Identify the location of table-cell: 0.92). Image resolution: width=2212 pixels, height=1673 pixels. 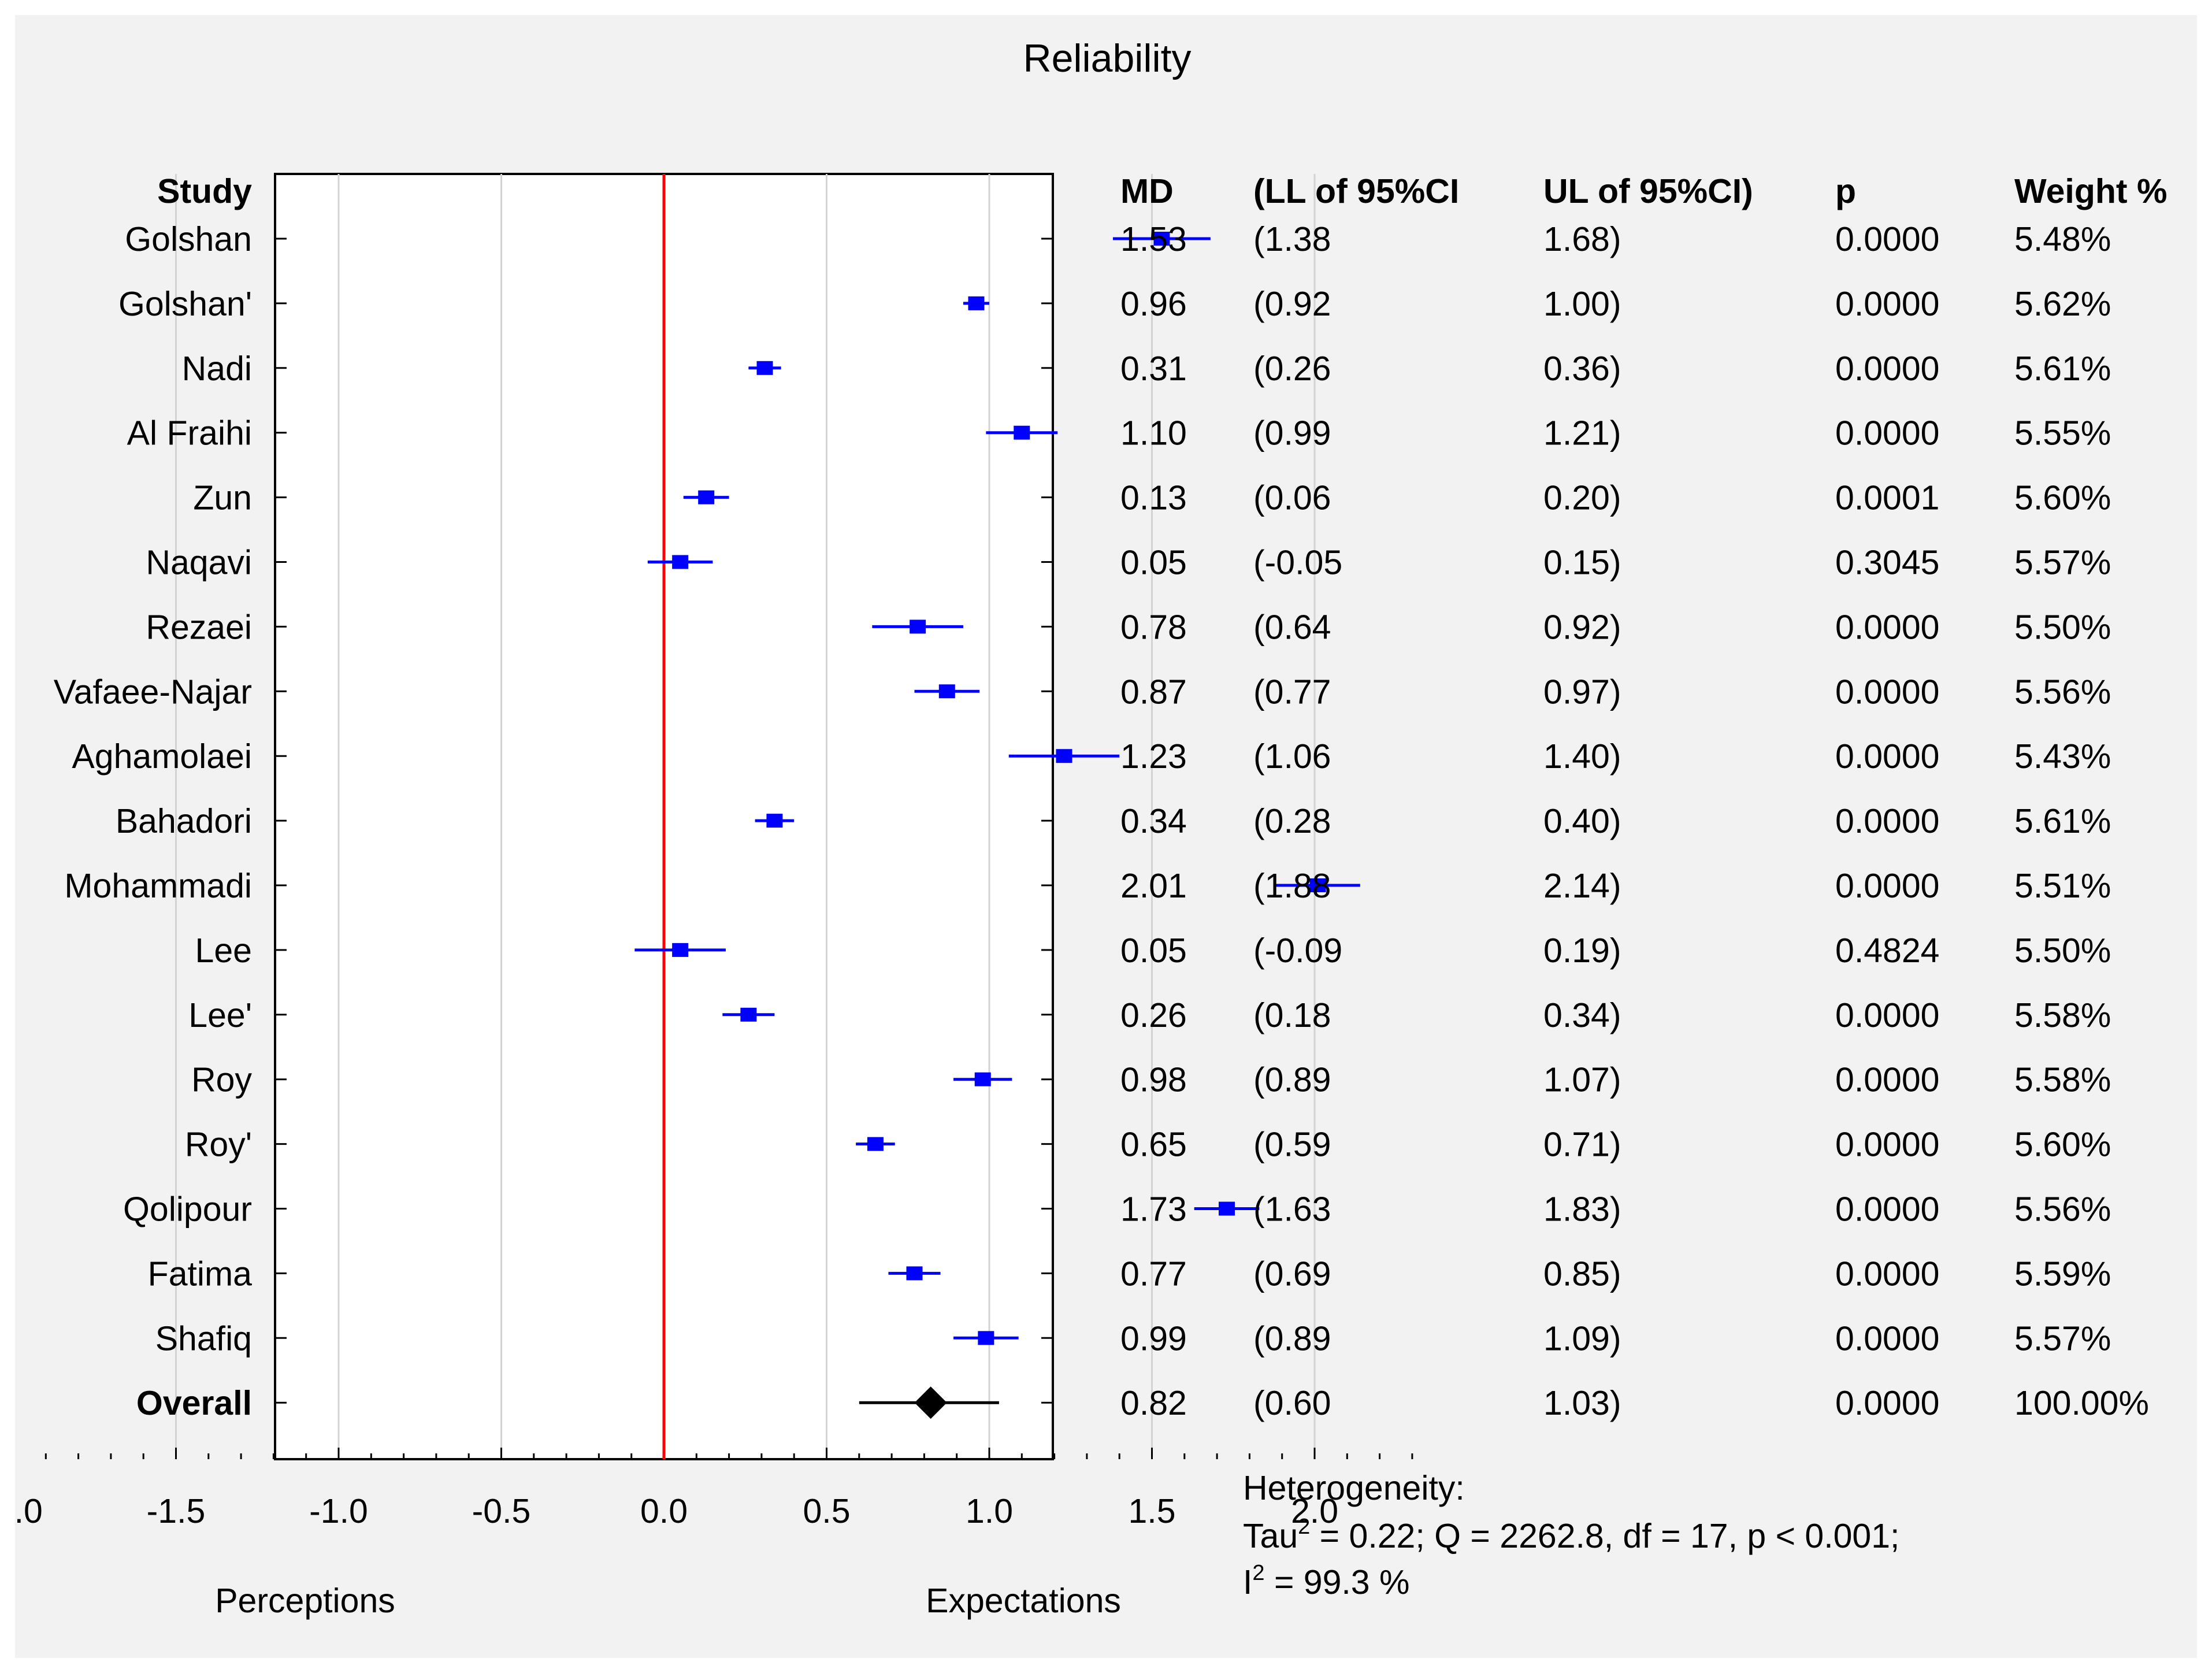
(1582, 627).